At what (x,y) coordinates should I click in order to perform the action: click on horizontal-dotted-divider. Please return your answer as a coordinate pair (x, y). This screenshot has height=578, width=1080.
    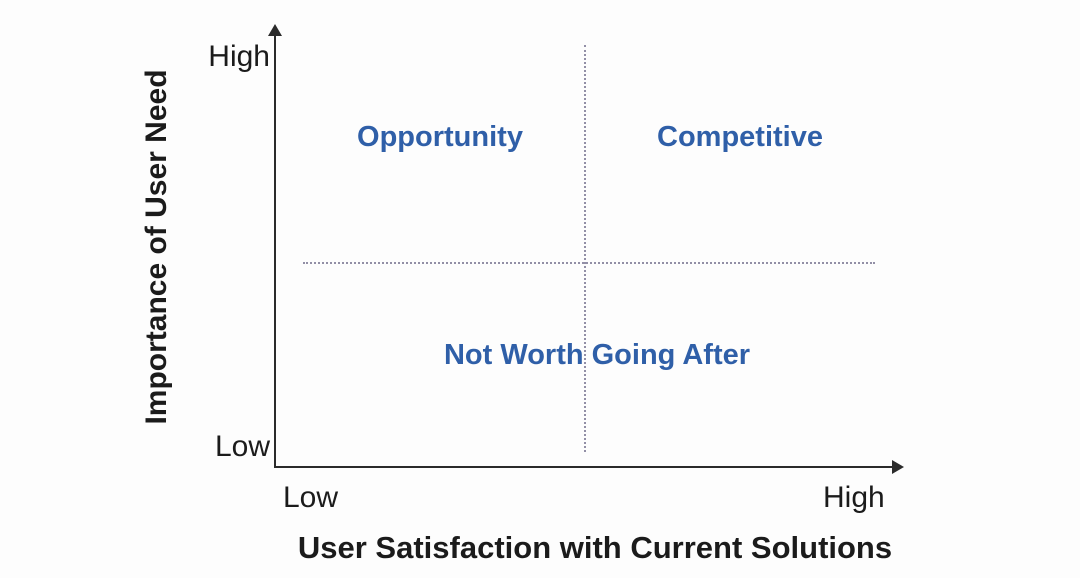
    Looking at the image, I should click on (589, 263).